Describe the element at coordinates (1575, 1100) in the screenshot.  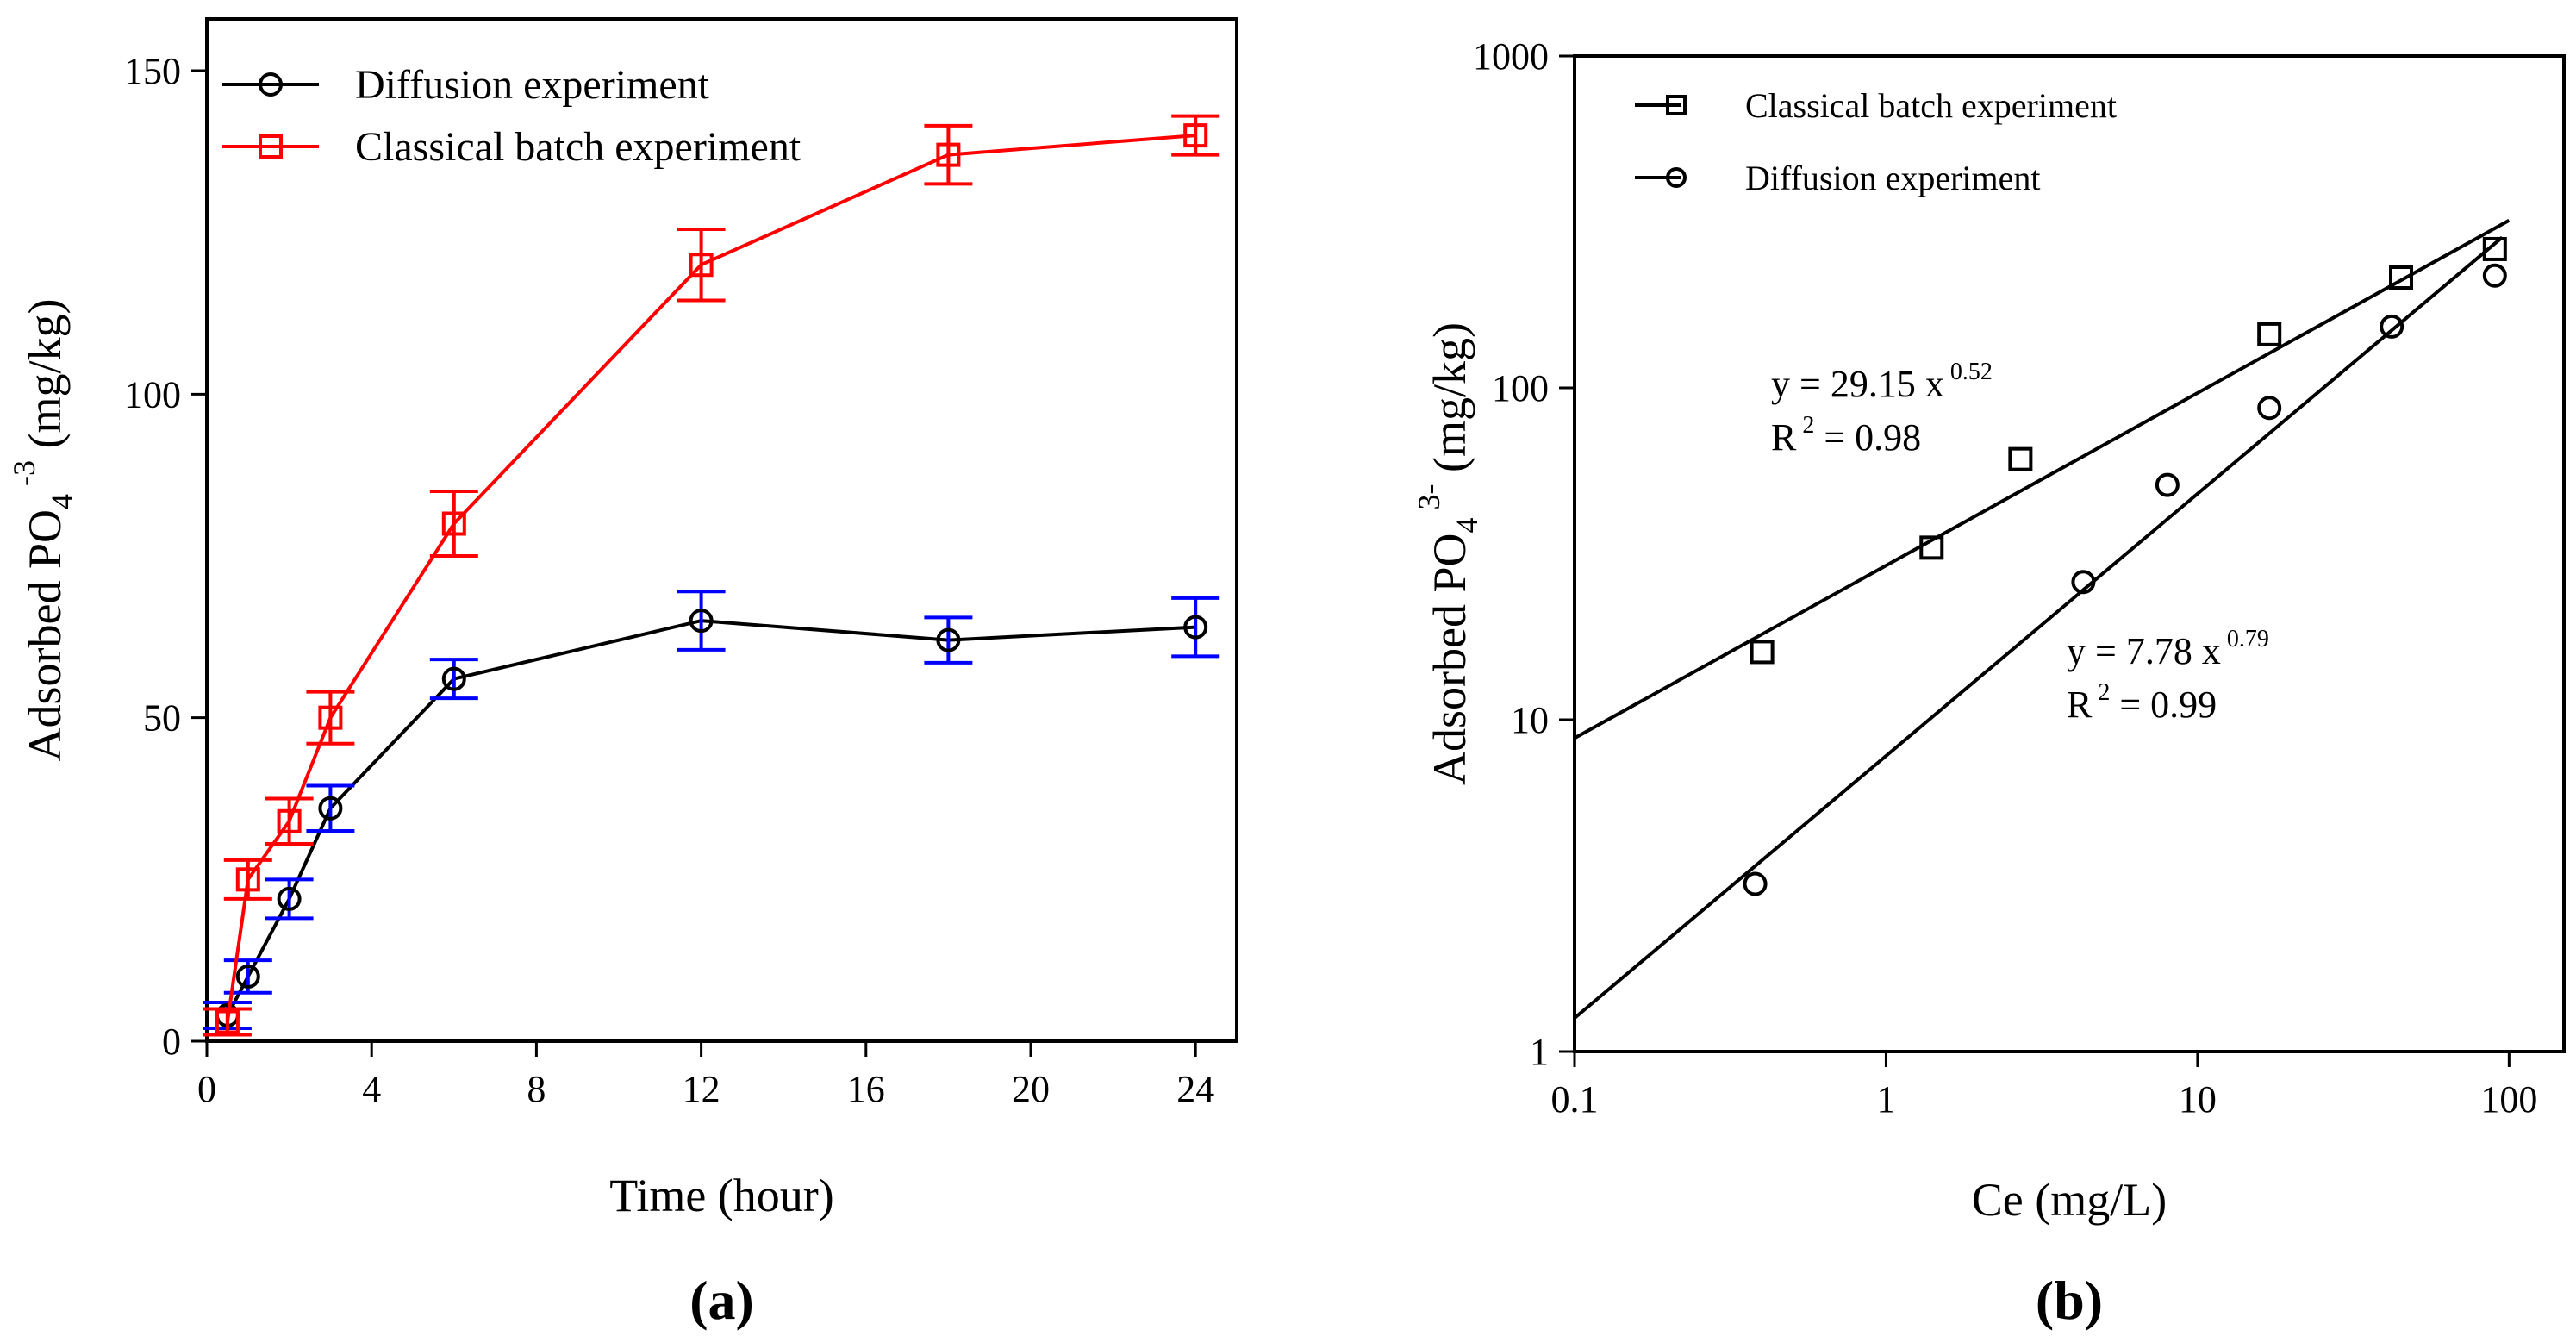
I see `x-tick-label: 0.1` at that location.